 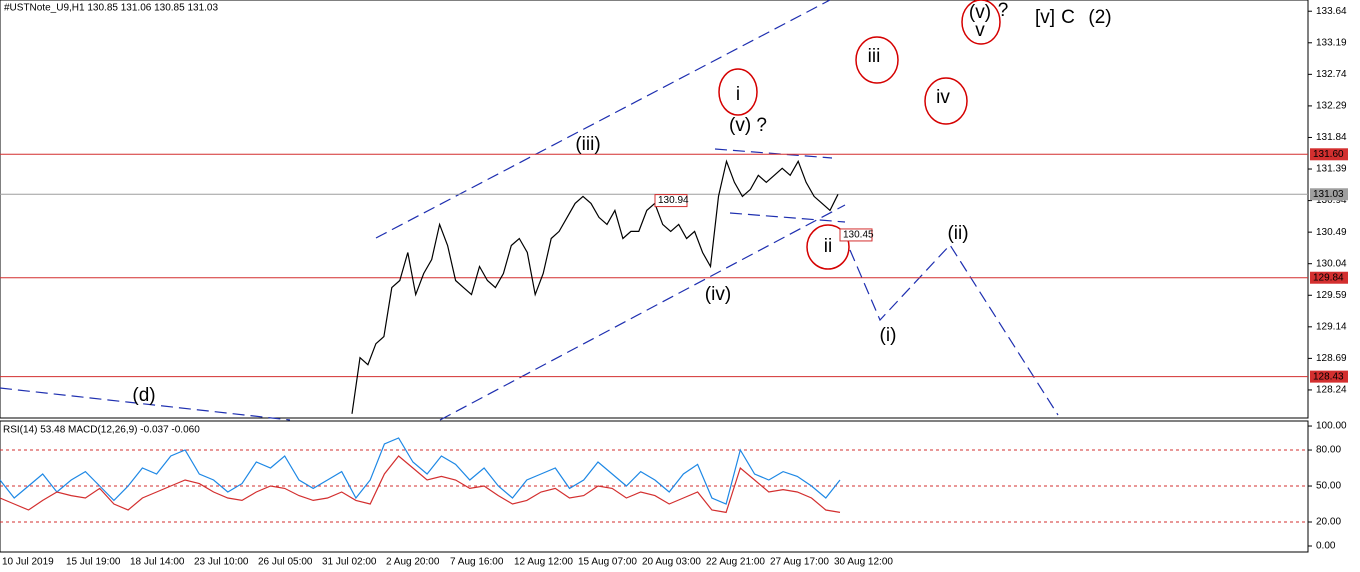 I want to click on wave-label: (iii), so click(x=587, y=144).